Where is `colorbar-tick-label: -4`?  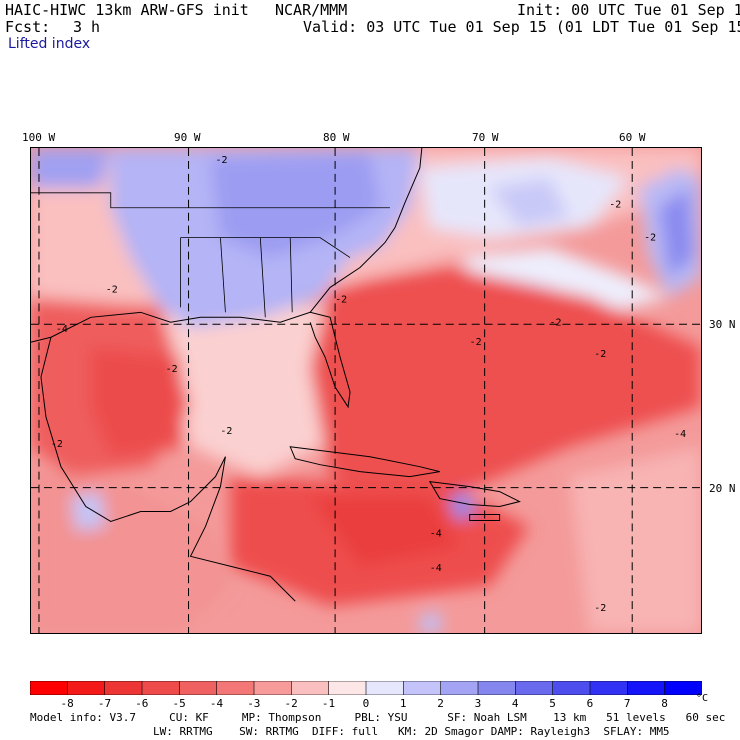
colorbar-tick-label: -4 is located at coordinates (216, 703).